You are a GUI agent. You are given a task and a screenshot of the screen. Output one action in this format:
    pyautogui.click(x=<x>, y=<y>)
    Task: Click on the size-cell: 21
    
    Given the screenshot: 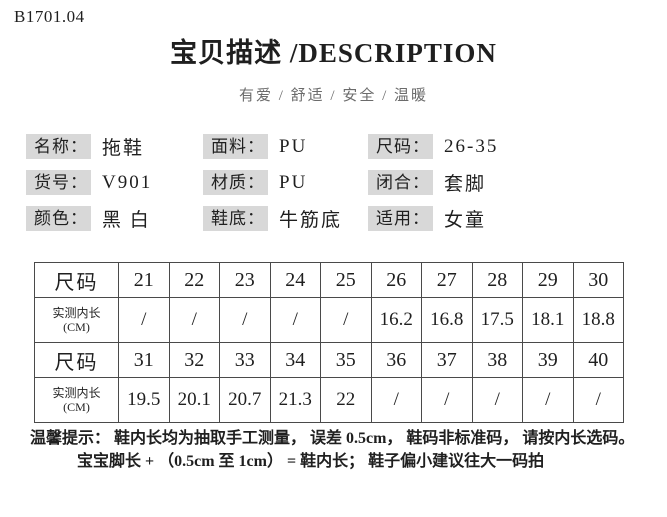 What is the action you would take?
    pyautogui.click(x=144, y=280)
    